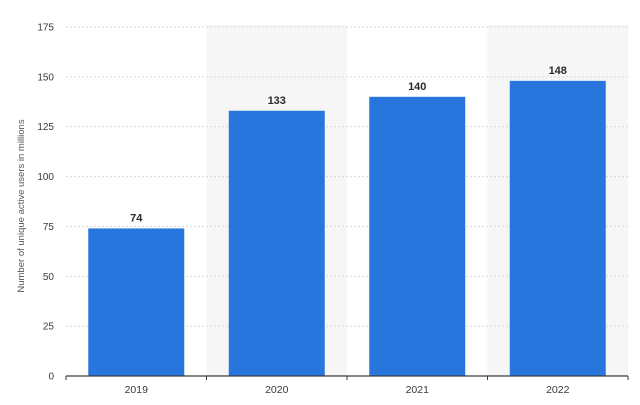 This screenshot has height=405, width=640. Describe the element at coordinates (347, 385) in the screenshot. I see `x-axis: 2019 2020 2021 2022` at that location.